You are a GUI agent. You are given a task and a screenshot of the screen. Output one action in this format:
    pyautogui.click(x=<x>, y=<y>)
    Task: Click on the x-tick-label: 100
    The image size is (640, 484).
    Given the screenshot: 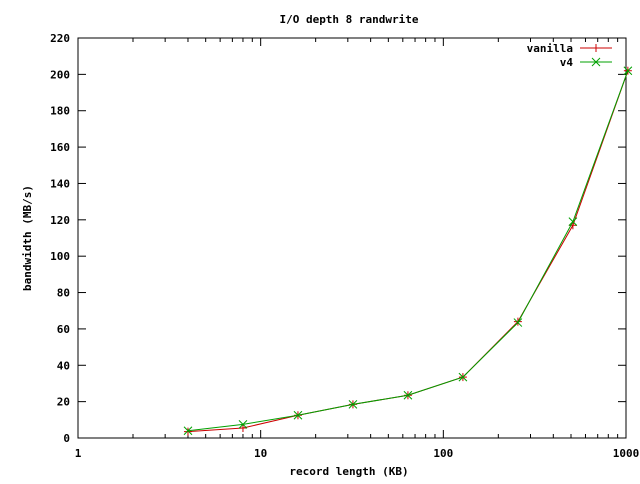 What is the action you would take?
    pyautogui.click(x=443, y=453)
    